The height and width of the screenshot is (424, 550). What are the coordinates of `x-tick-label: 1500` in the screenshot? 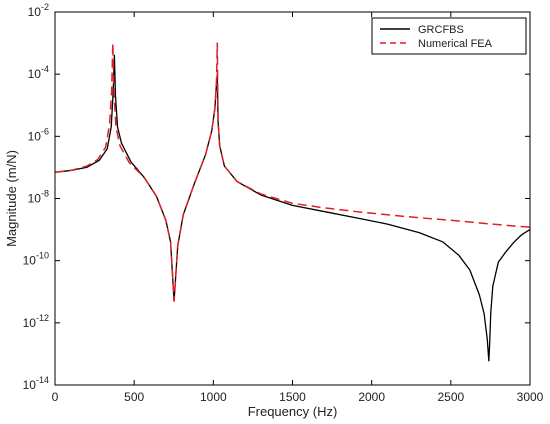 It's located at (292, 397).